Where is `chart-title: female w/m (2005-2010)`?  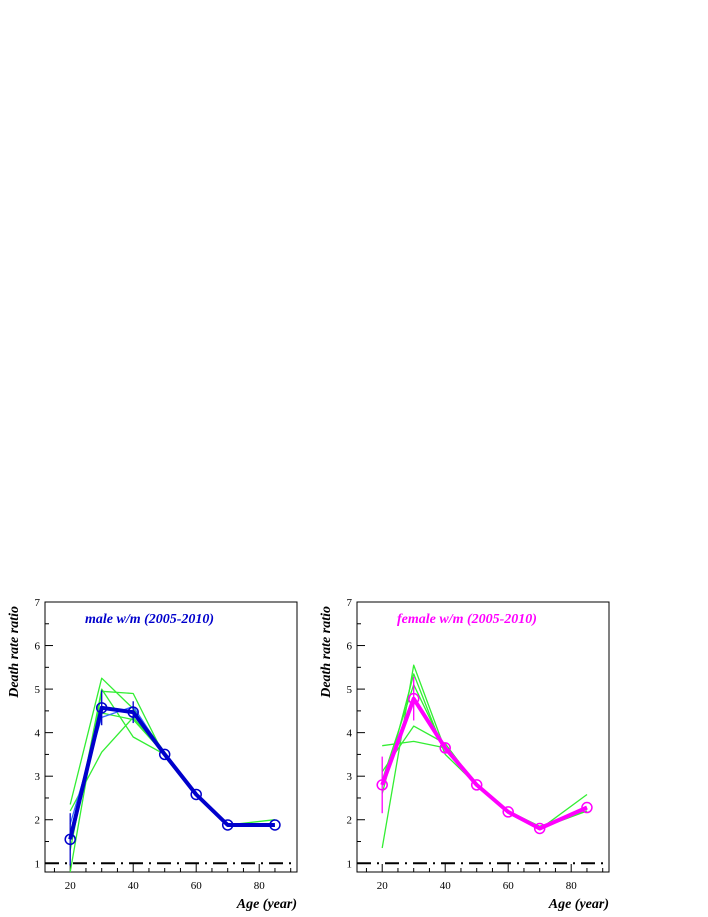
chart-title: female w/m (2005-2010) is located at coordinates (467, 619).